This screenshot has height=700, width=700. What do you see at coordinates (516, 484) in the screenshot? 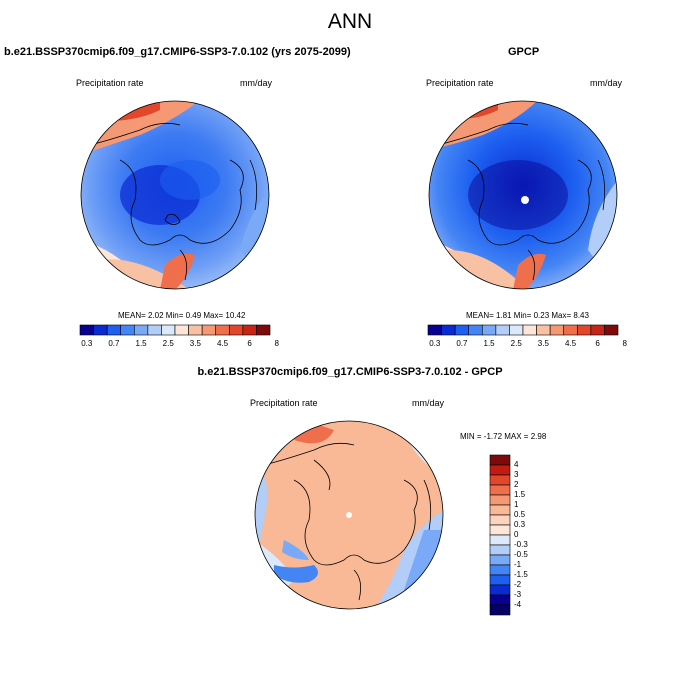
I see `colorbar-tick-label: 2` at bounding box center [516, 484].